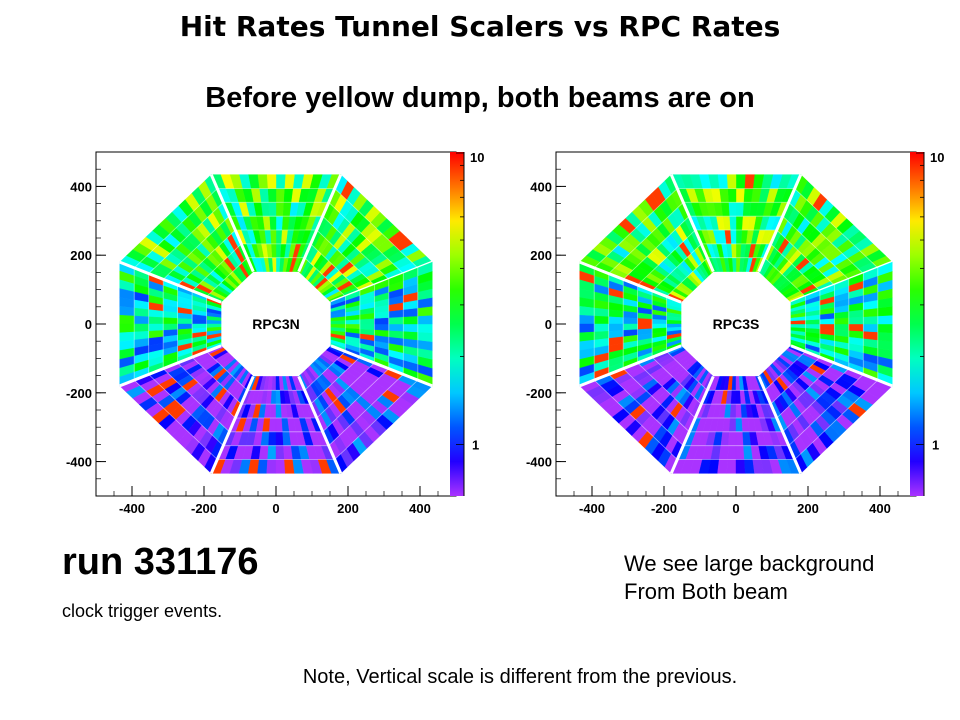 The height and width of the screenshot is (720, 960). Describe the element at coordinates (475, 444) in the screenshot. I see `scale-min-label: 1` at that location.